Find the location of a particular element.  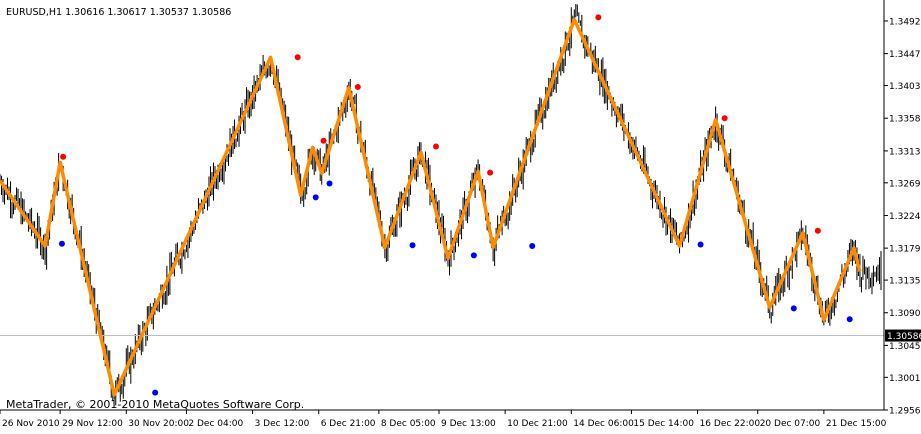

price-tick-label: 1.32690 is located at coordinates (905, 184).